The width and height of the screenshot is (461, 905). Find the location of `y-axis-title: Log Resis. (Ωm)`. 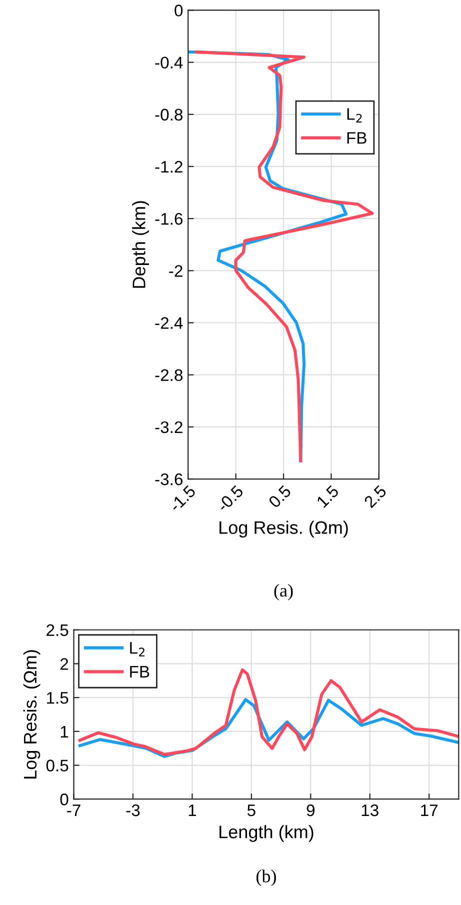

y-axis-title: Log Resis. (Ωm) is located at coordinates (31, 714).